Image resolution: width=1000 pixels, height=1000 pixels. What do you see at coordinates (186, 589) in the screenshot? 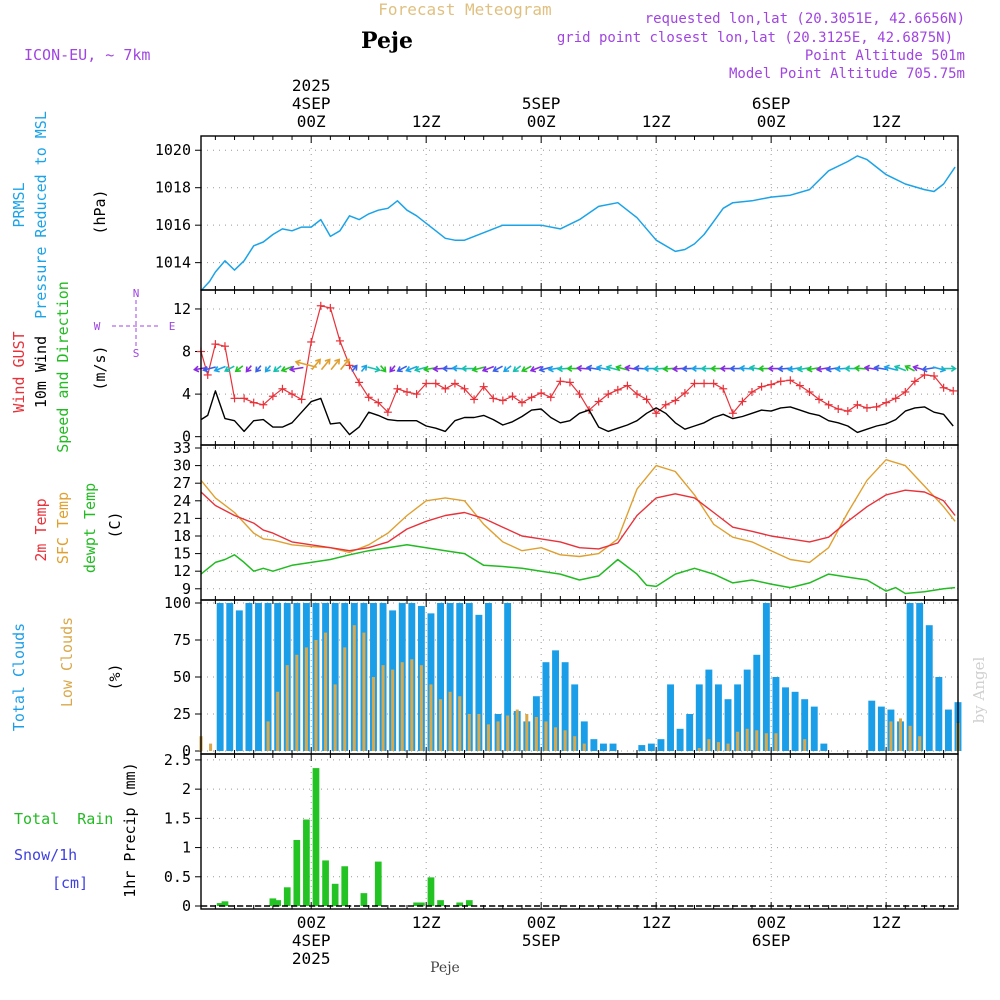
I see `y-tick-label: 9` at bounding box center [186, 589].